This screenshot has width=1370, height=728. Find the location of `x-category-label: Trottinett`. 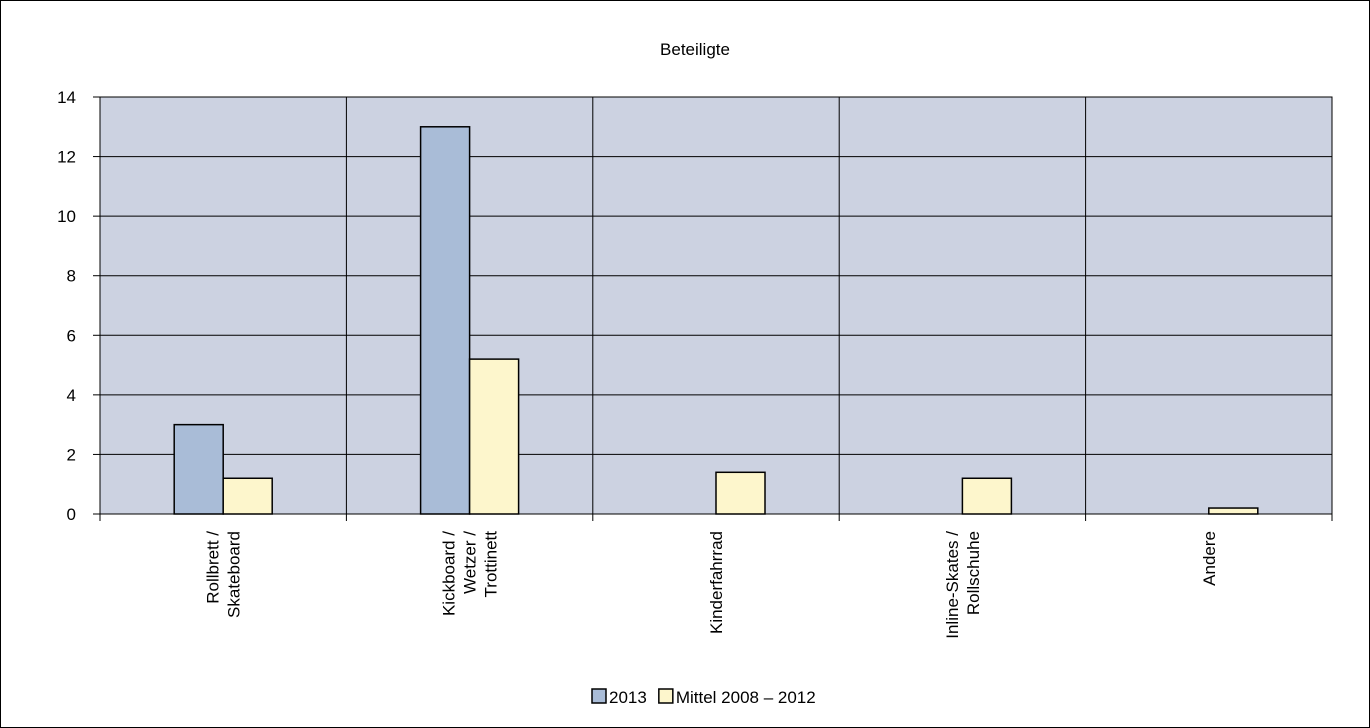

x-category-label: Trottinett is located at coordinates (491, 564).